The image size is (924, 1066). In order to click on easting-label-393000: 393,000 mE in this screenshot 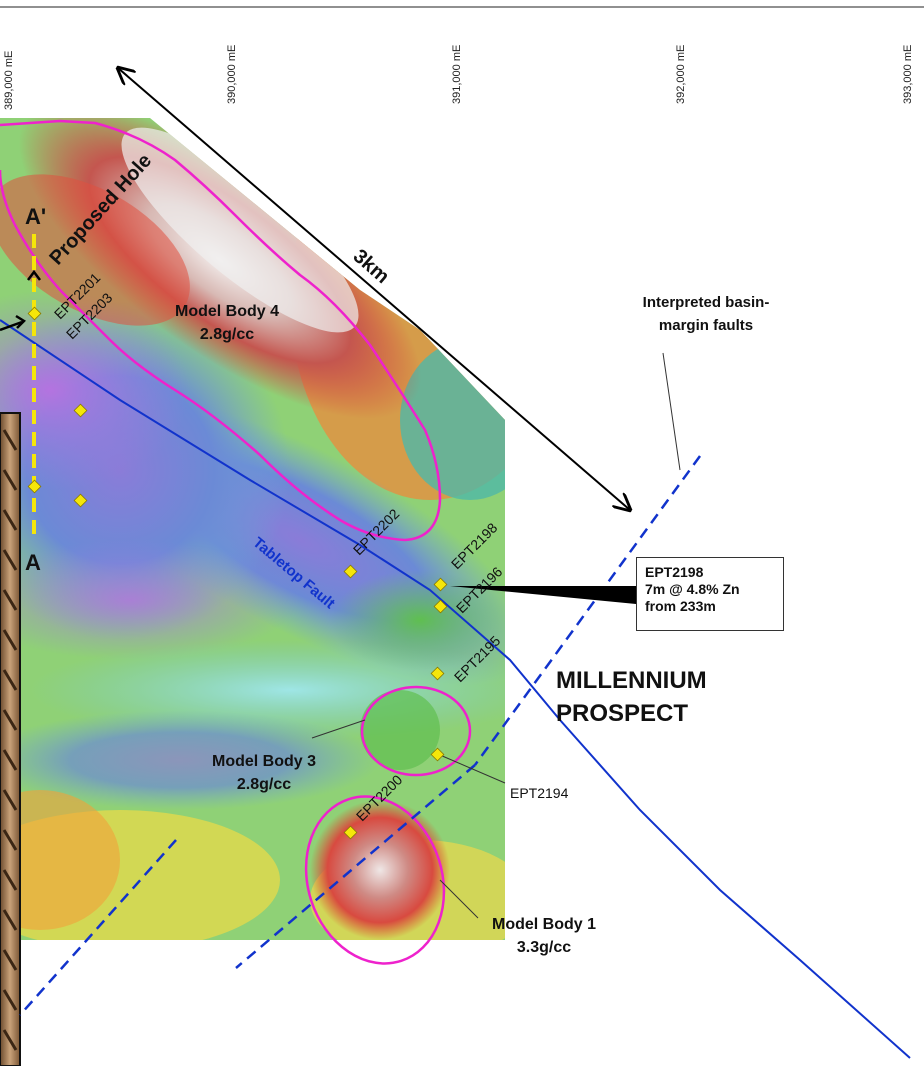, I will do `click(908, 74)`.